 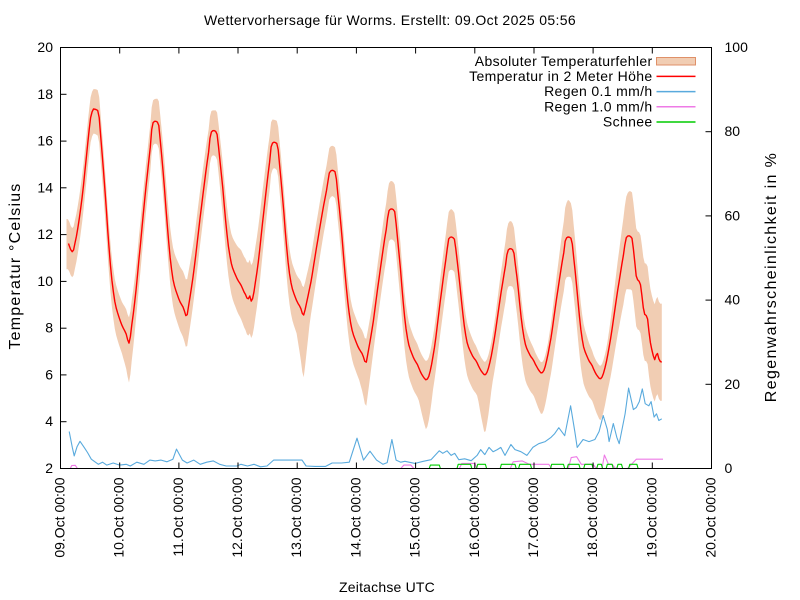 I want to click on svg-text: 0, so click(x=729, y=468).